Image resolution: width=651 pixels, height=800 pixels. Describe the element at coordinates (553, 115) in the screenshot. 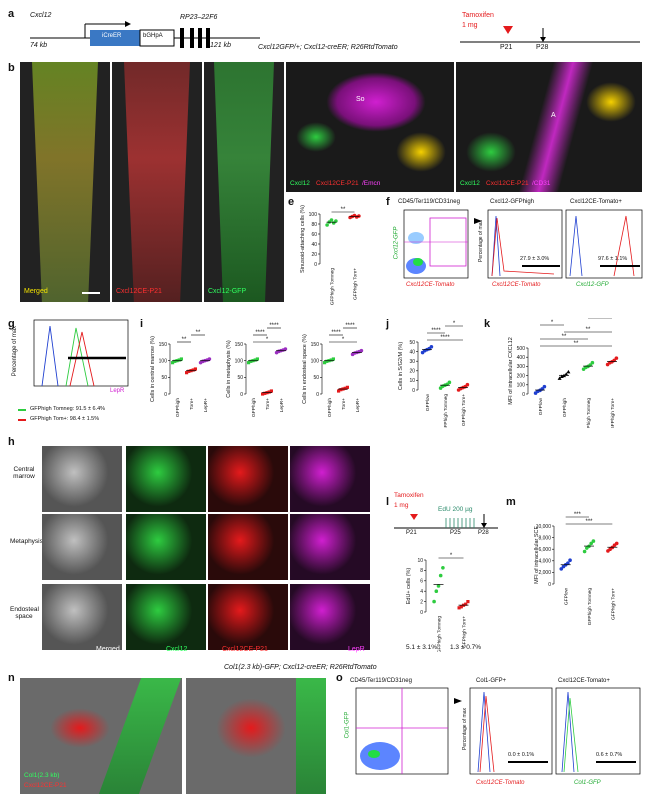

I see `a-label: A` at that location.